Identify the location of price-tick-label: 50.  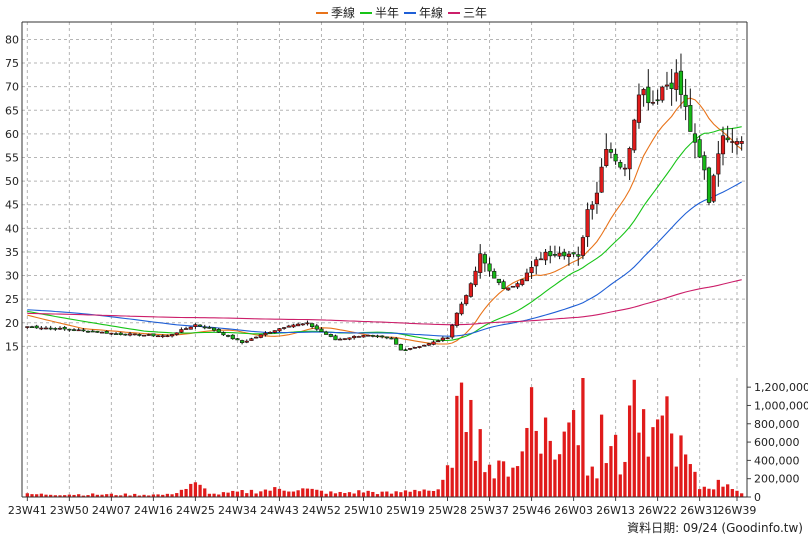
(12, 181).